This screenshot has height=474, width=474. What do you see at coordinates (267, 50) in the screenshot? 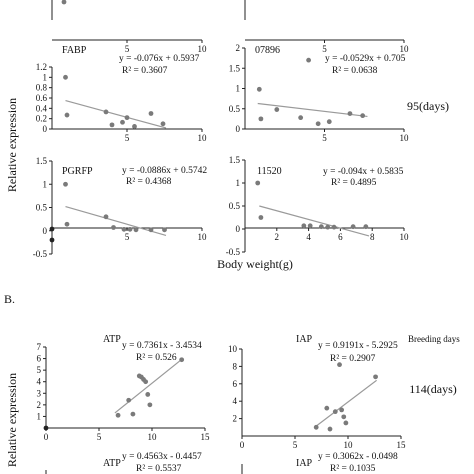
I see `panel-title: 07896` at bounding box center [267, 50].